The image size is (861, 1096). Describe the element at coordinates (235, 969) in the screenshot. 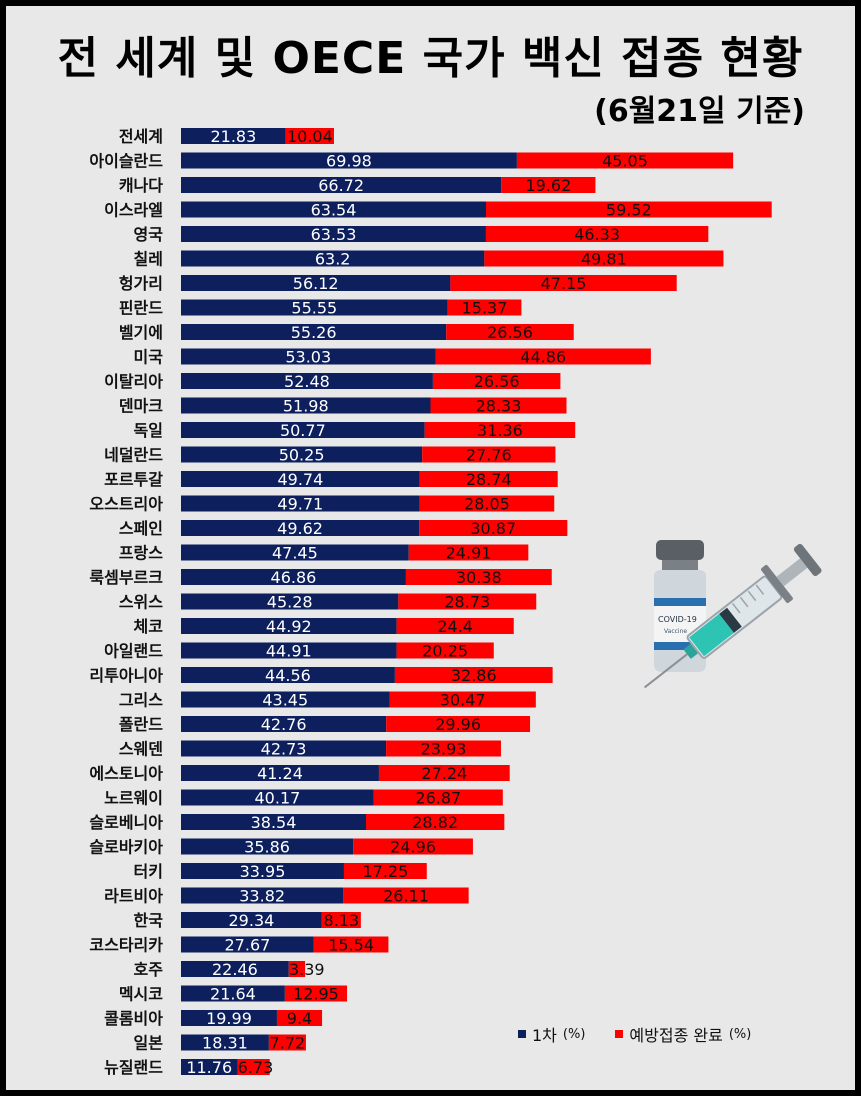

I see `data-label-first-dose-35: 22.46` at that location.